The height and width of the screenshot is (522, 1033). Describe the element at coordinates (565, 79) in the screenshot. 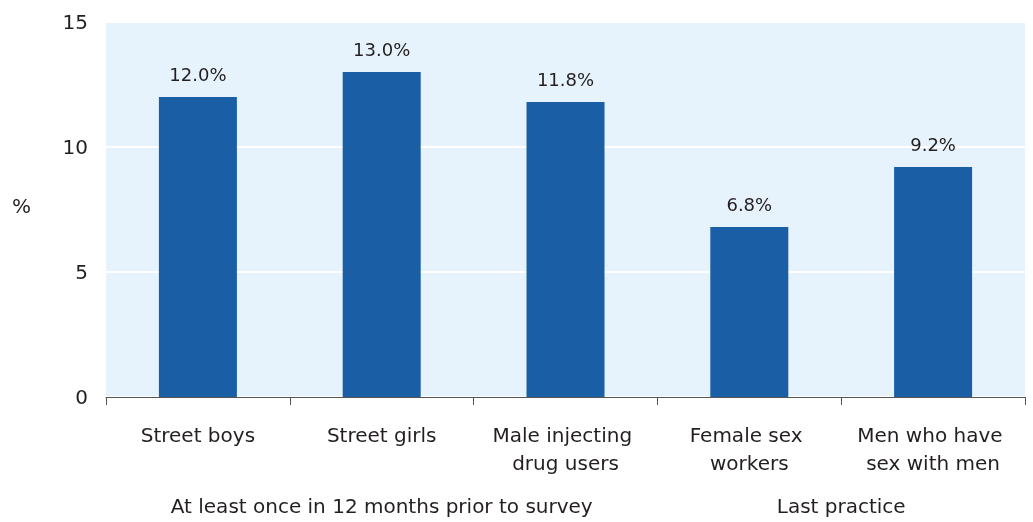

I see `data-label: 11.8%` at that location.